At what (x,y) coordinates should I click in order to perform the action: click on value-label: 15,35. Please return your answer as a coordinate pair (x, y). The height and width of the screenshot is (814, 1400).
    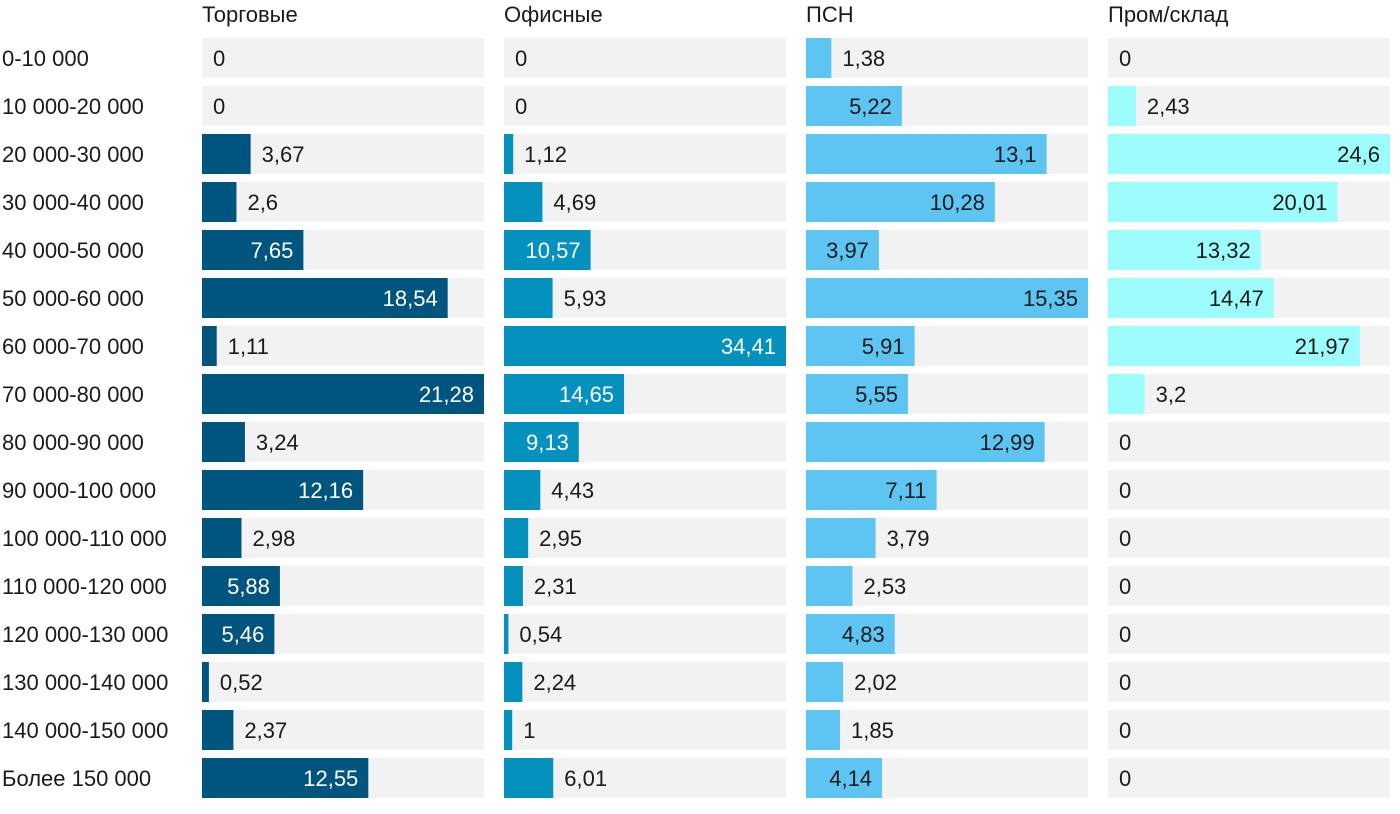
    Looking at the image, I should click on (1050, 298).